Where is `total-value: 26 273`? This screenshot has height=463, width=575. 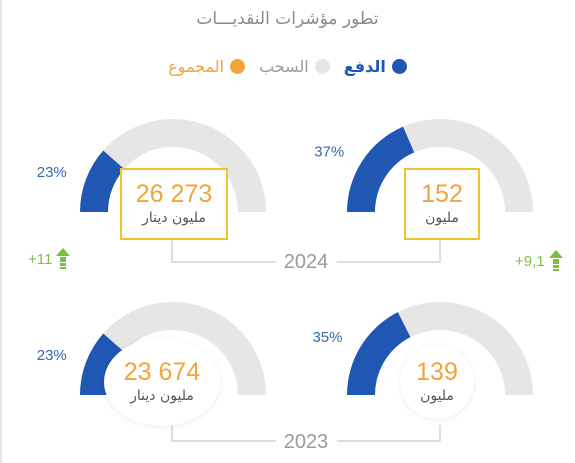 total-value: 26 273 is located at coordinates (174, 194).